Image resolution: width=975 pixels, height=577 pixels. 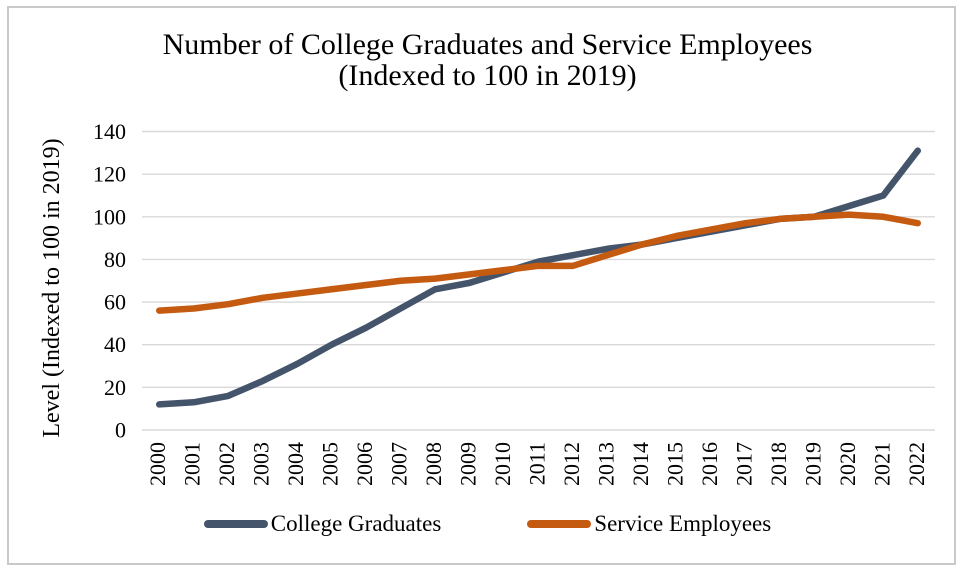 I want to click on legend-swatch-college-graduates, so click(x=235, y=524).